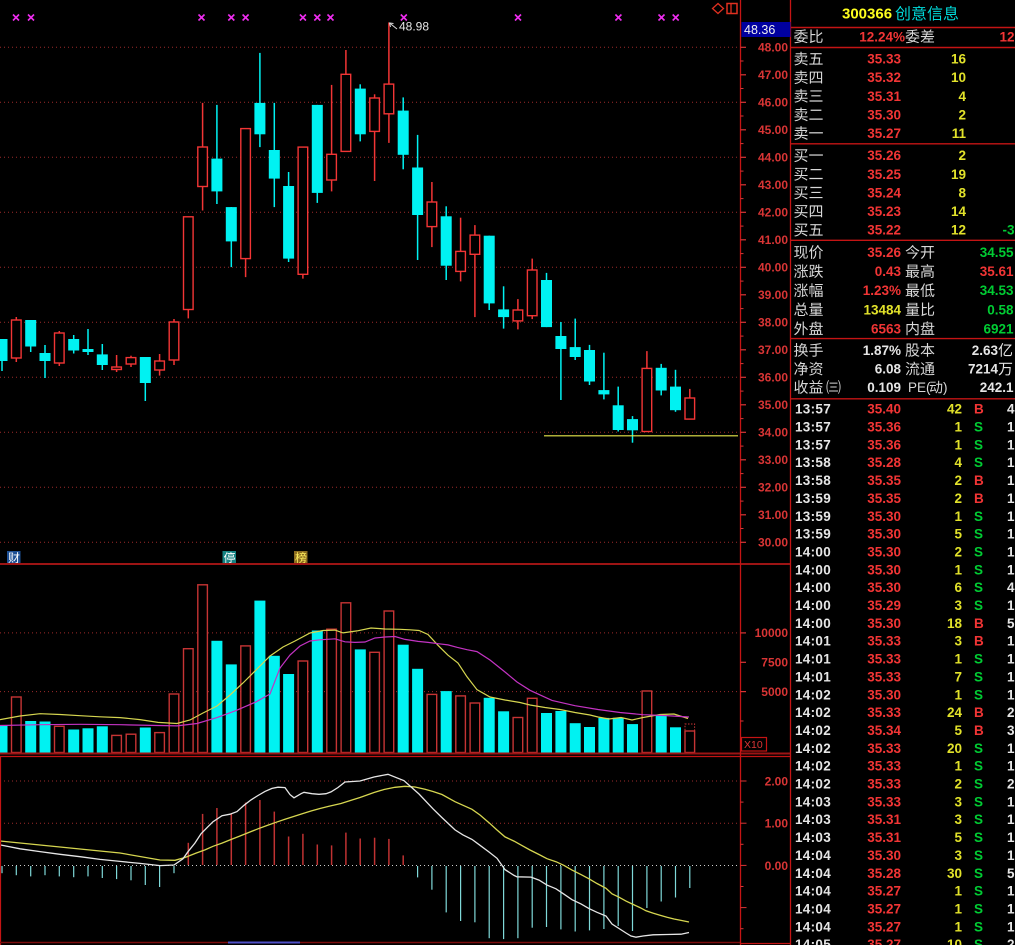 The image size is (1015, 945). I want to click on svg-text: 48.98, so click(414, 26).